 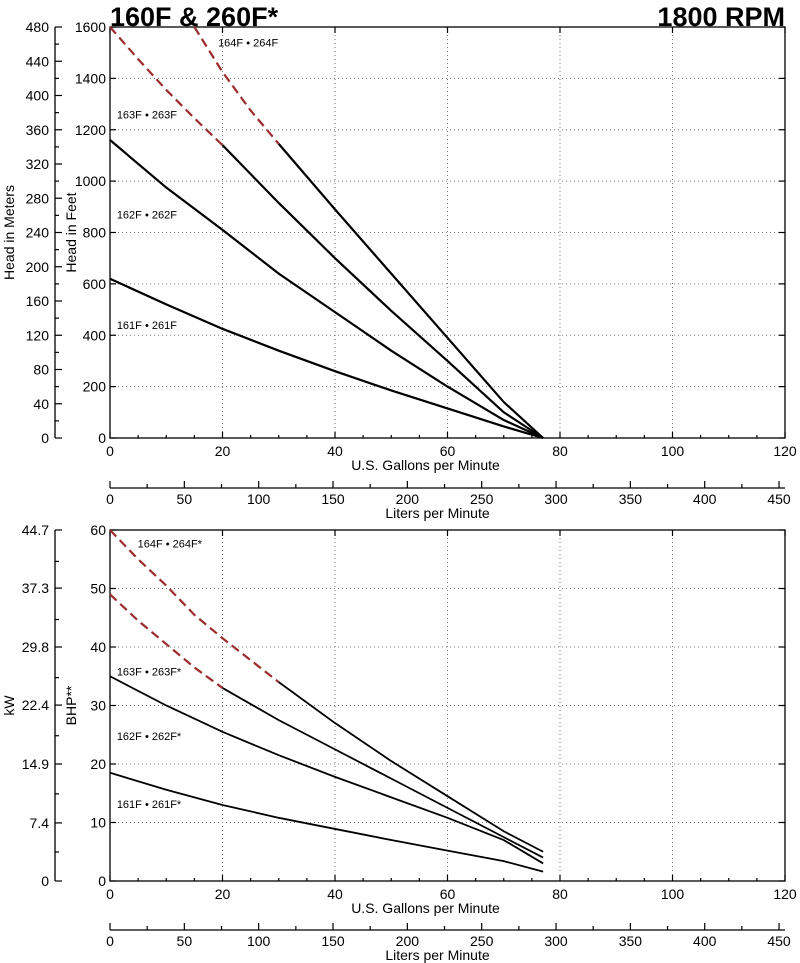 I want to click on power-series-3-line, so click(x=383, y=773).